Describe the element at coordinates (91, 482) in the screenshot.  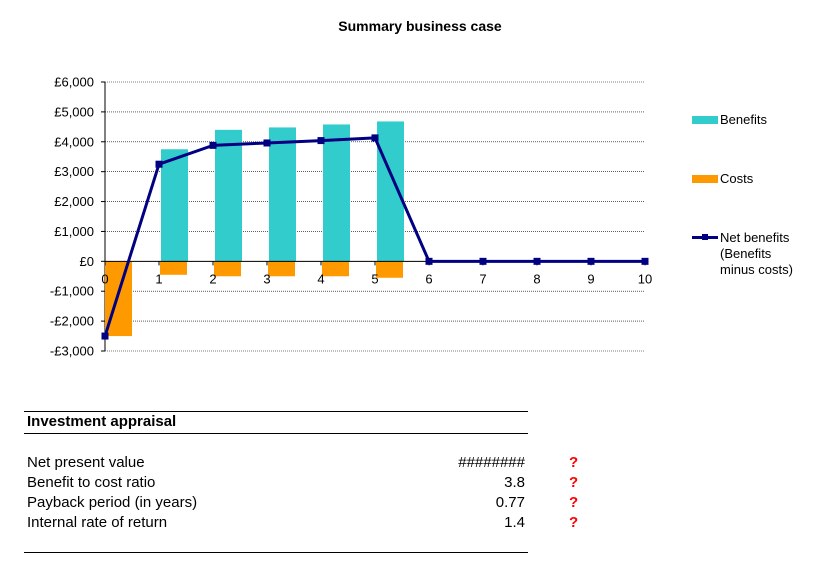
I see `metric-label: Benefit to cost ratio` at that location.